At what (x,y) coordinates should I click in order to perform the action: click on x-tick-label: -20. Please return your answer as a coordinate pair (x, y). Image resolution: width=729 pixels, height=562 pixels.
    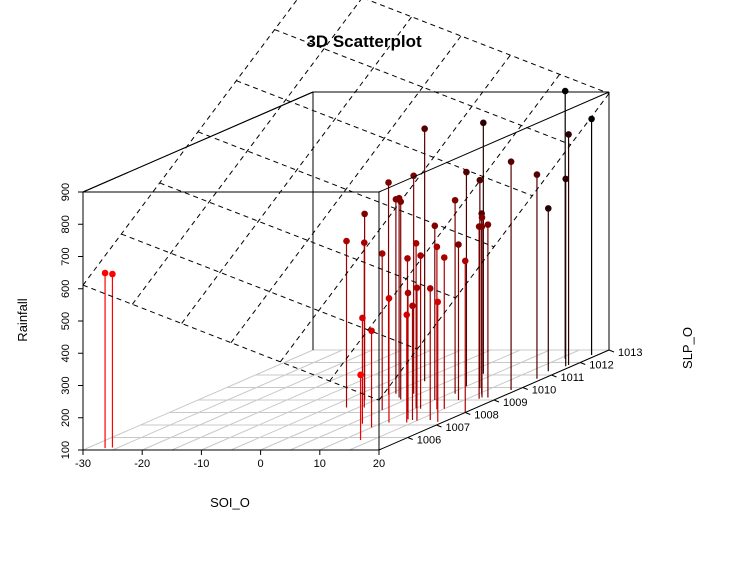
    Looking at the image, I should click on (142, 464).